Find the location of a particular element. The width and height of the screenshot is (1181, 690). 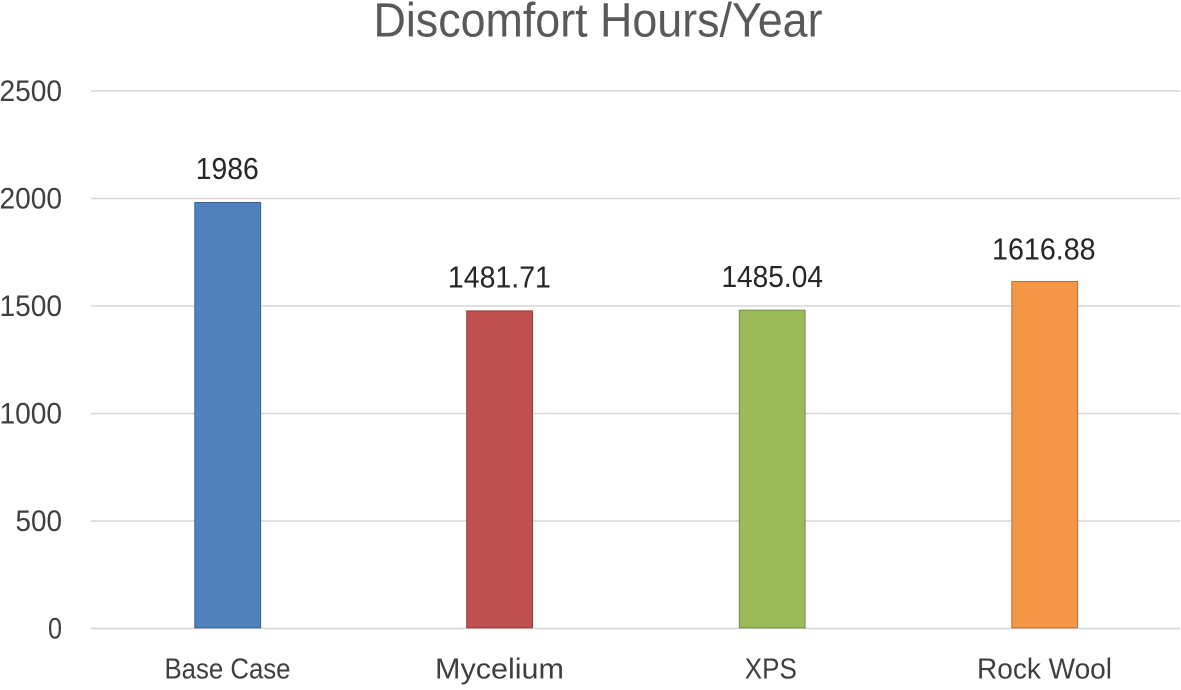

svg-text: Rock Wool is located at coordinates (1044, 669).